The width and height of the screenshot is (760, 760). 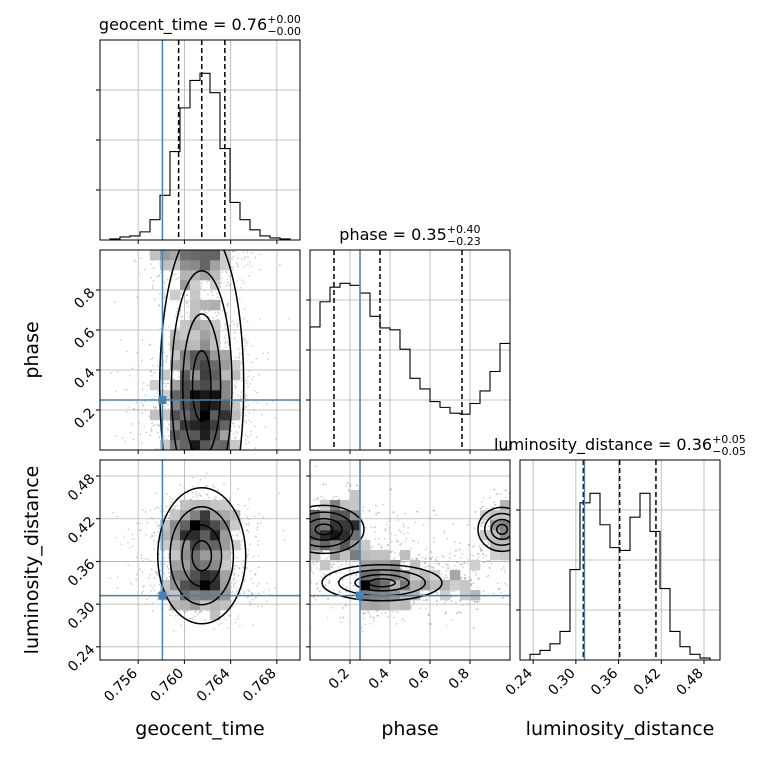 I want to click on x-tick-label: 0.36, so click(x=604, y=681).